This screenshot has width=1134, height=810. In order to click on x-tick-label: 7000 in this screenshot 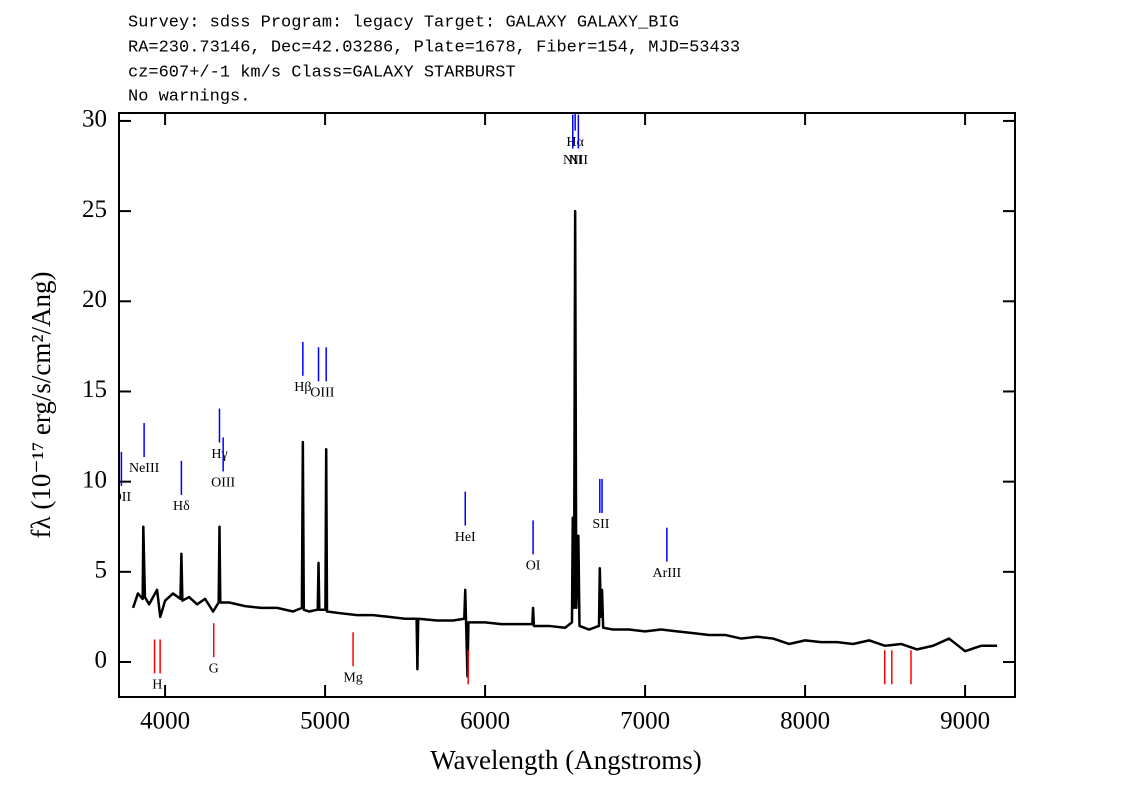, I will do `click(645, 721)`.